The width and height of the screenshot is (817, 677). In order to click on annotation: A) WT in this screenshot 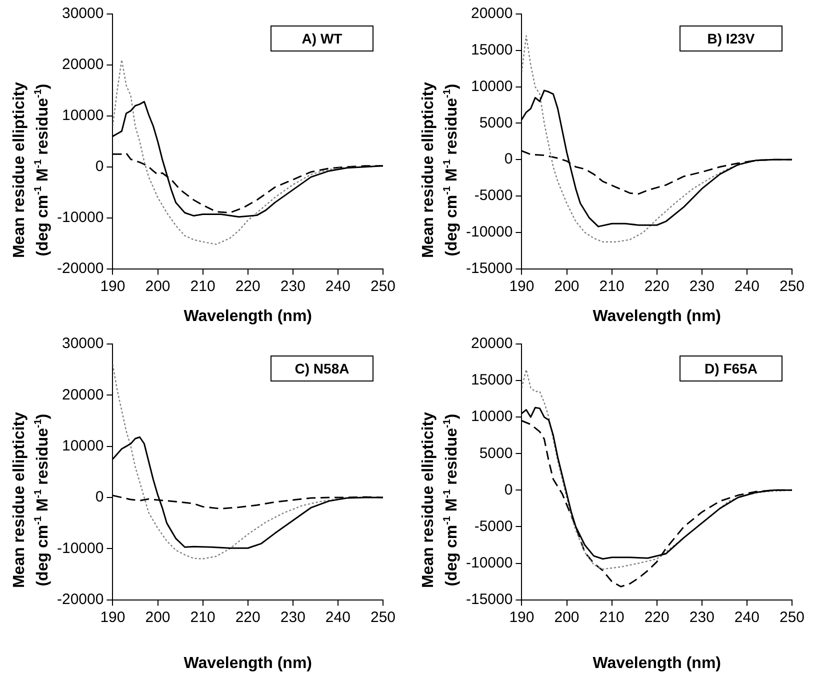, I will do `click(322, 38)`.